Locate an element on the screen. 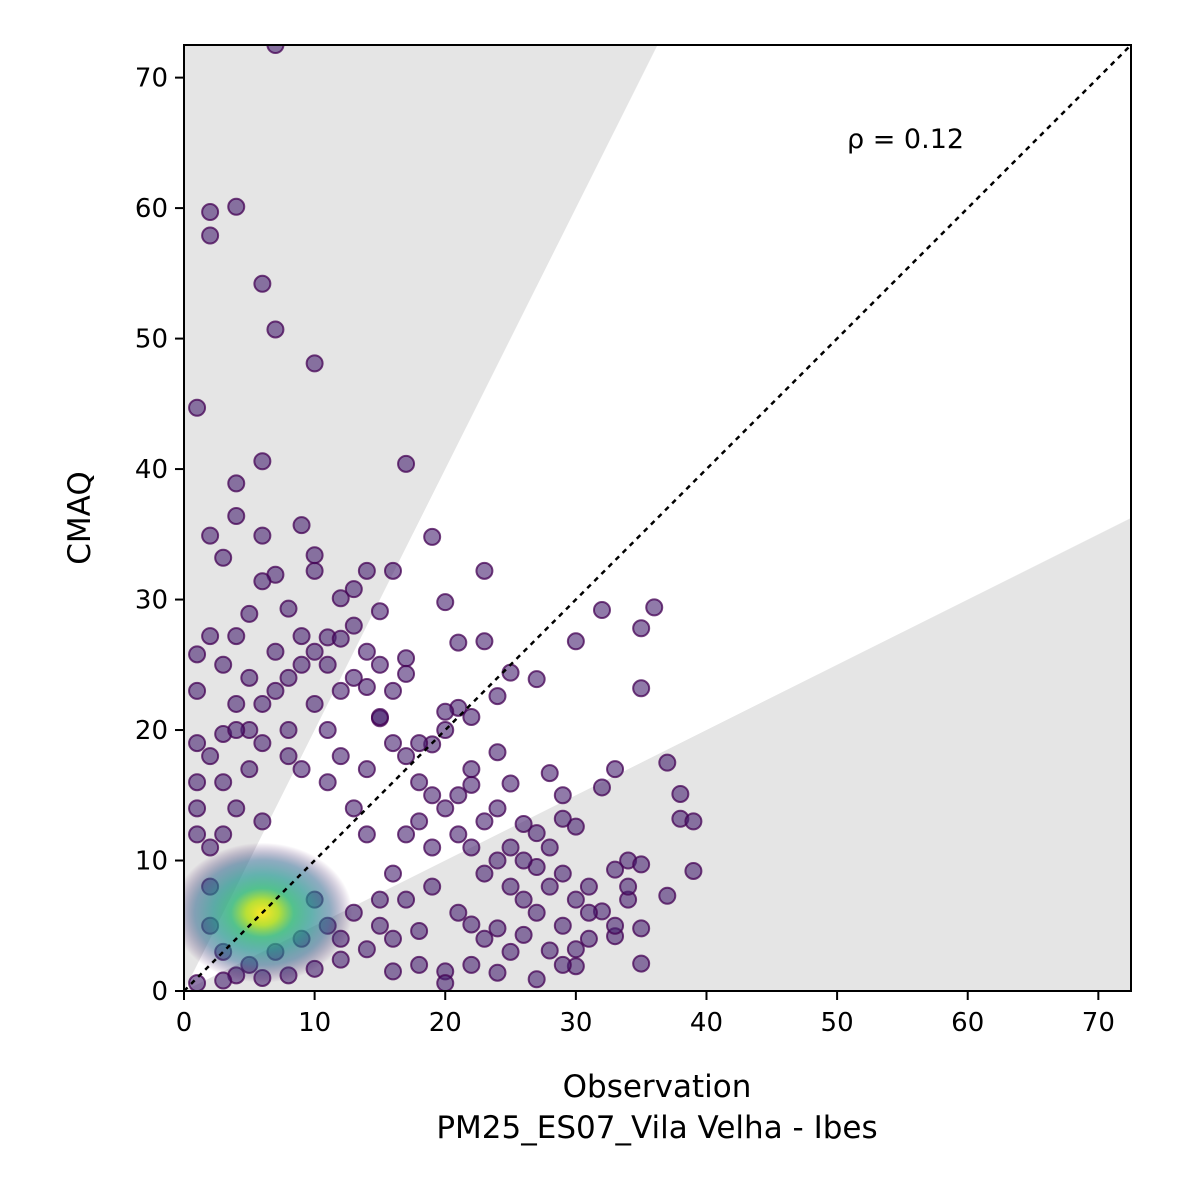 The width and height of the screenshot is (1200, 1200). y-tick-label: 10 is located at coordinates (151, 862).